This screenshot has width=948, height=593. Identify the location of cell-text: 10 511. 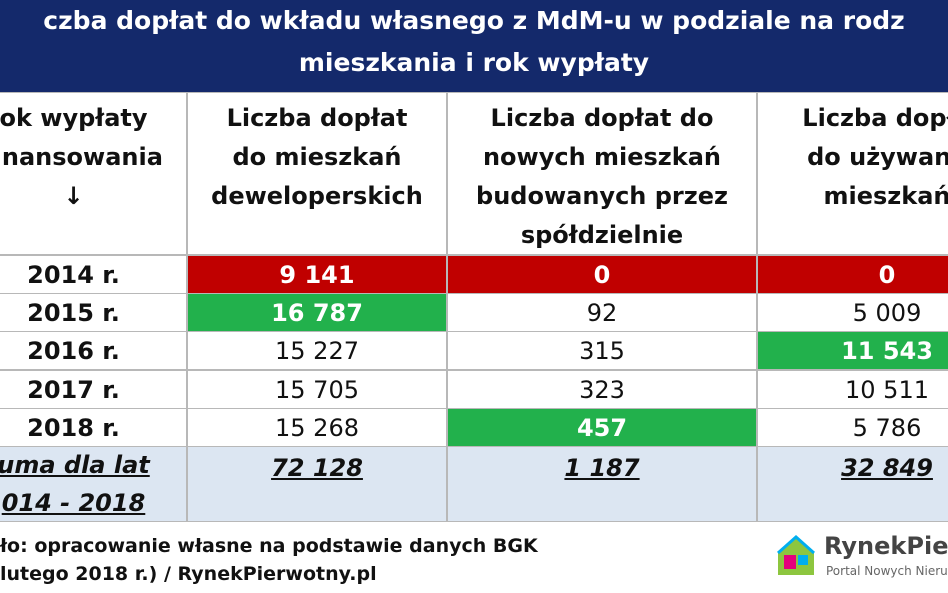
(887, 389).